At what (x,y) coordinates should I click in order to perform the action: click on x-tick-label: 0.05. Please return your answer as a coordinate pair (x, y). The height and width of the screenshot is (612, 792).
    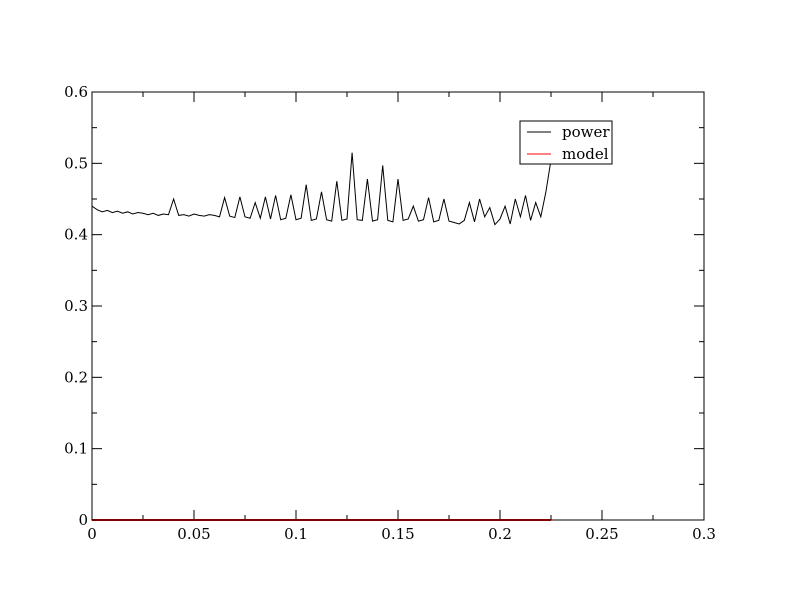
    Looking at the image, I should click on (193, 534).